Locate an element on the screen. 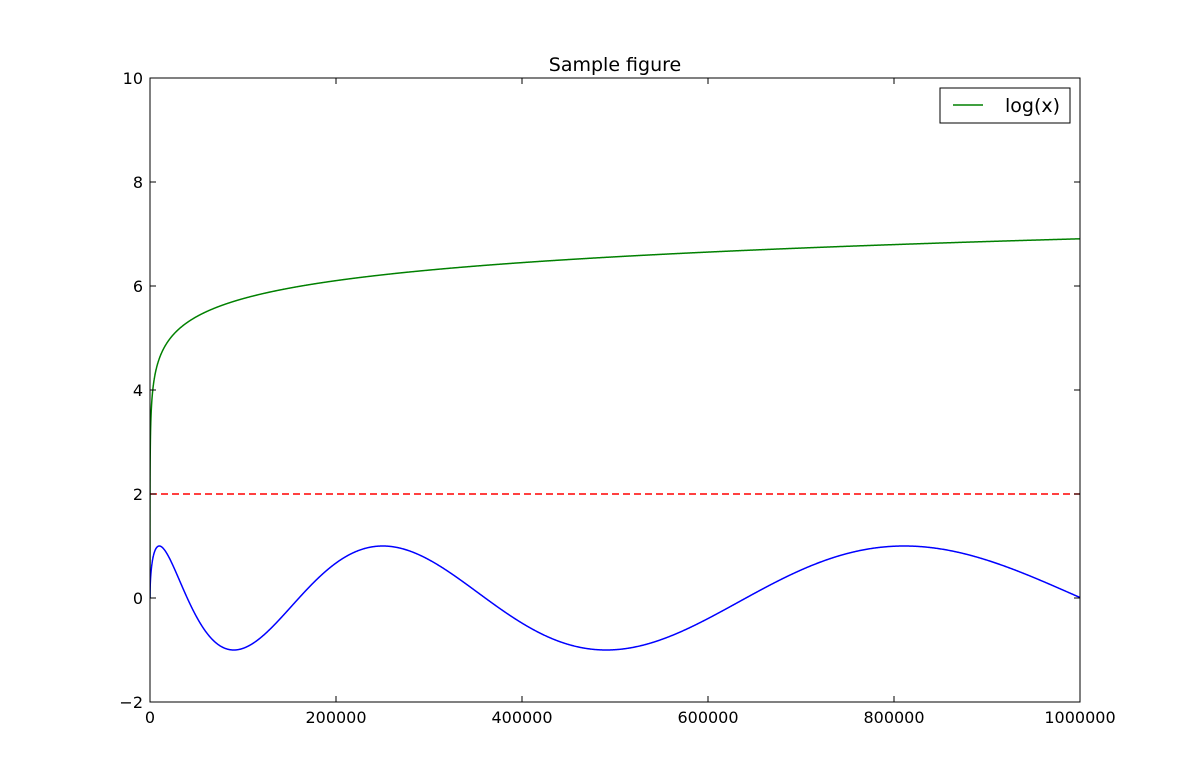 This screenshot has height=780, width=1200. x-tick-label: 400000 is located at coordinates (521, 717).